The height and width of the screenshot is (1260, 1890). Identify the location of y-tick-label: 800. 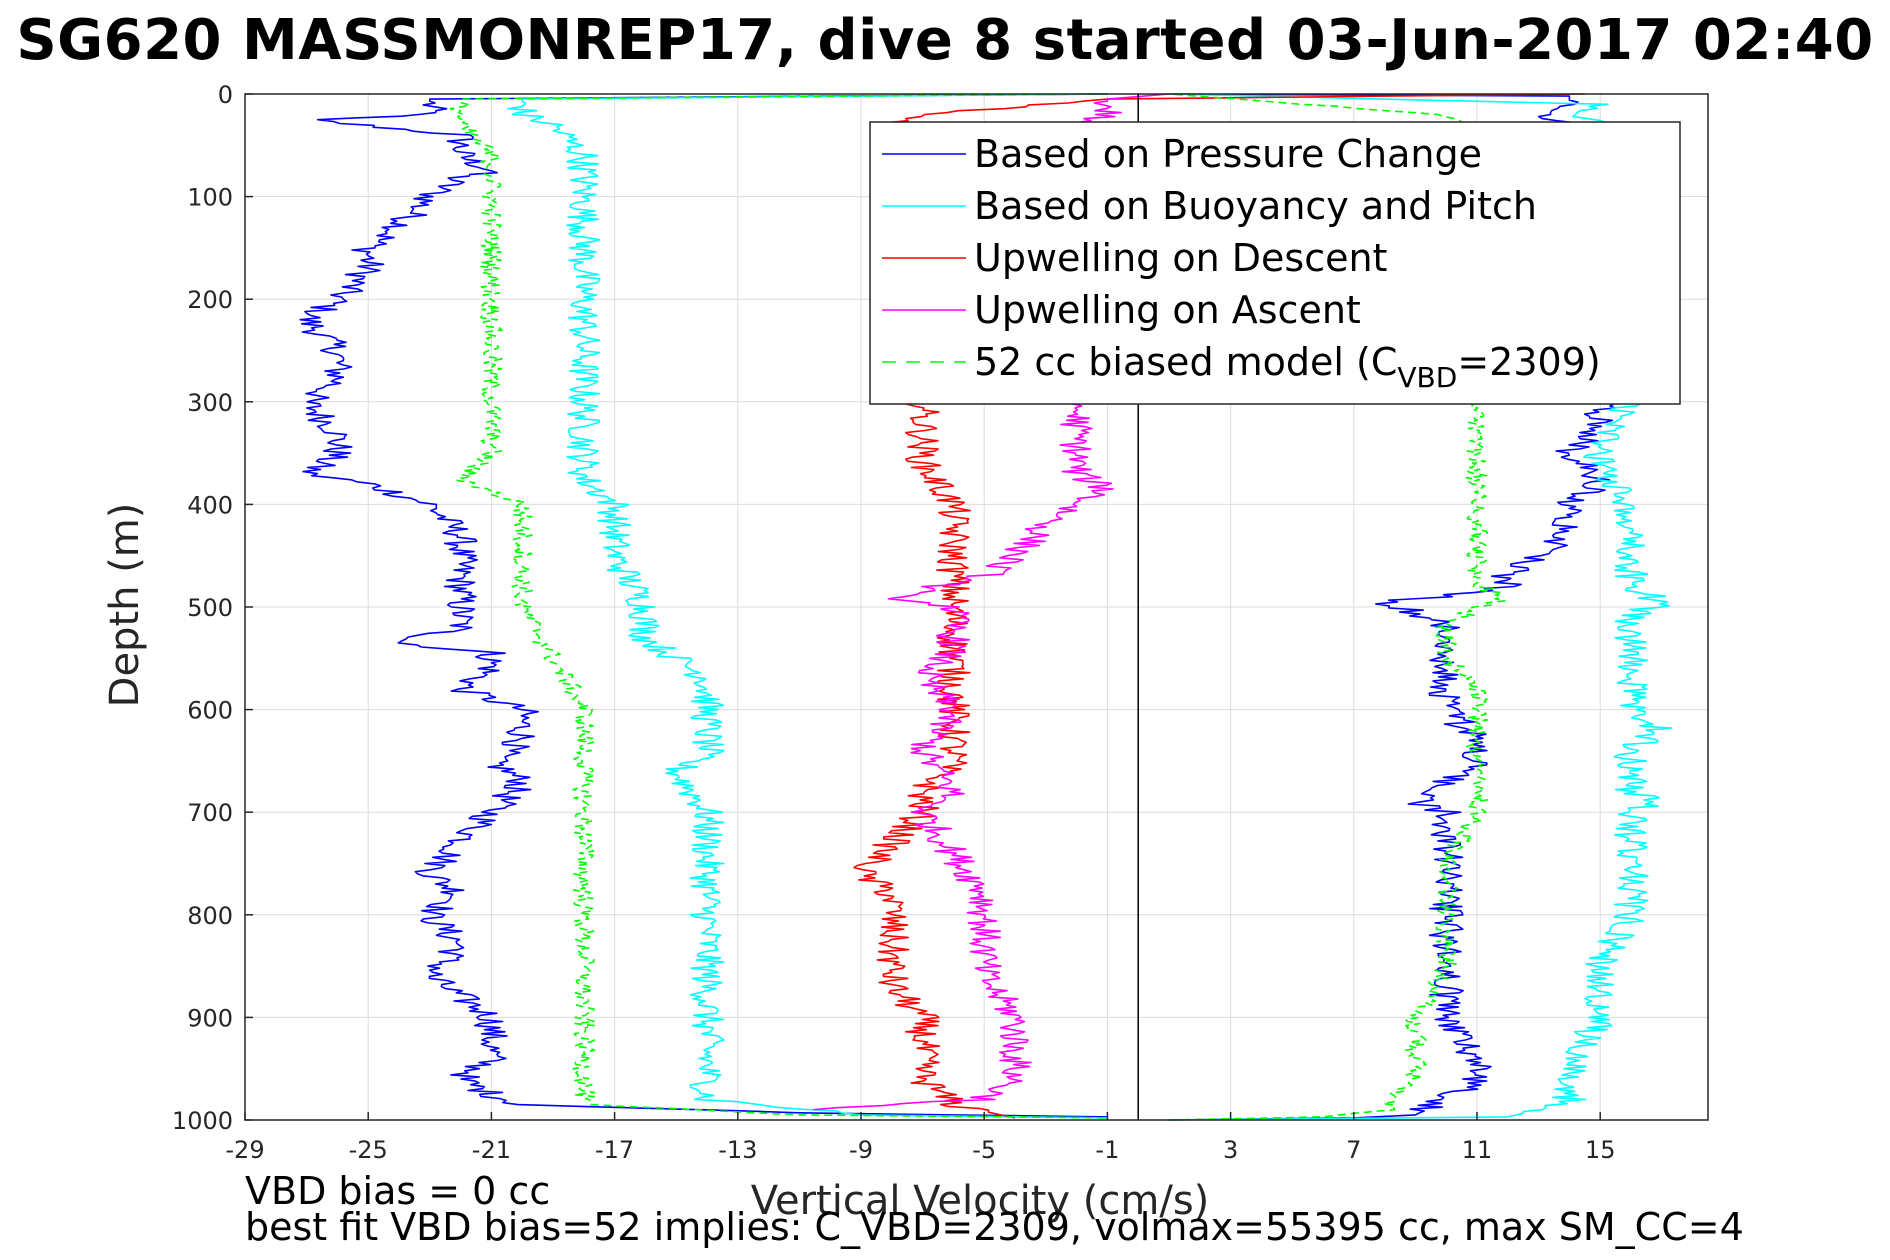
(210, 916).